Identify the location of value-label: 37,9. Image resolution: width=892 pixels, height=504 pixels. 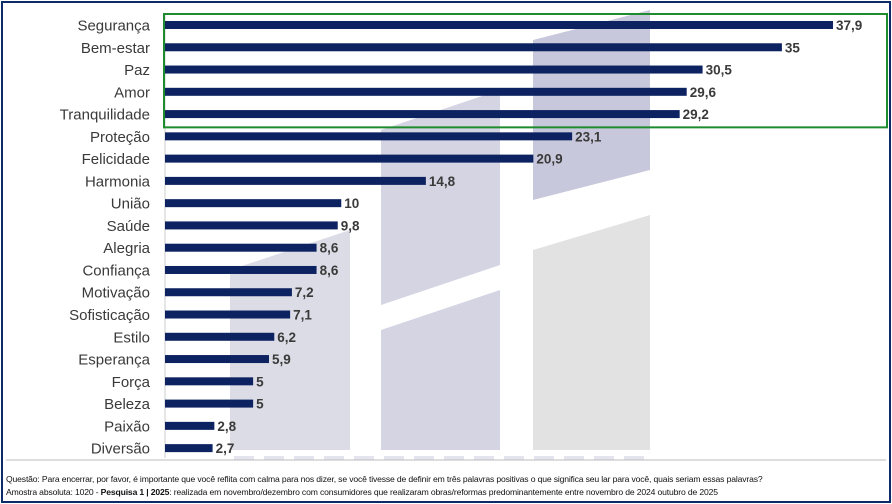
(849, 25).